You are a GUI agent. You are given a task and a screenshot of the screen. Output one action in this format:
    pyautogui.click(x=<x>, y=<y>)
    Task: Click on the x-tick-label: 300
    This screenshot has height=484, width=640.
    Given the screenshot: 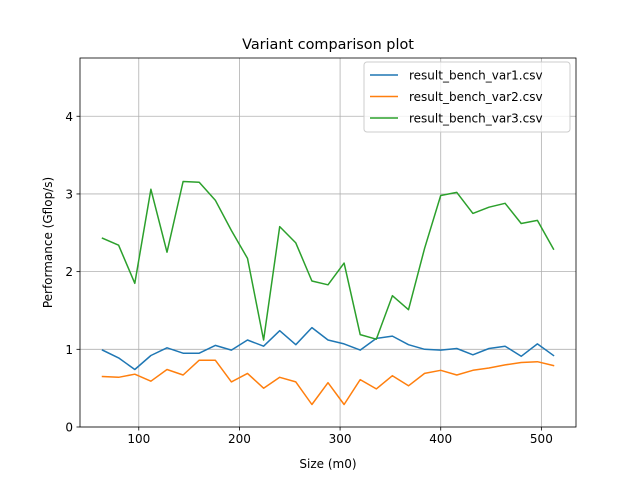 What is the action you would take?
    pyautogui.click(x=340, y=439)
    